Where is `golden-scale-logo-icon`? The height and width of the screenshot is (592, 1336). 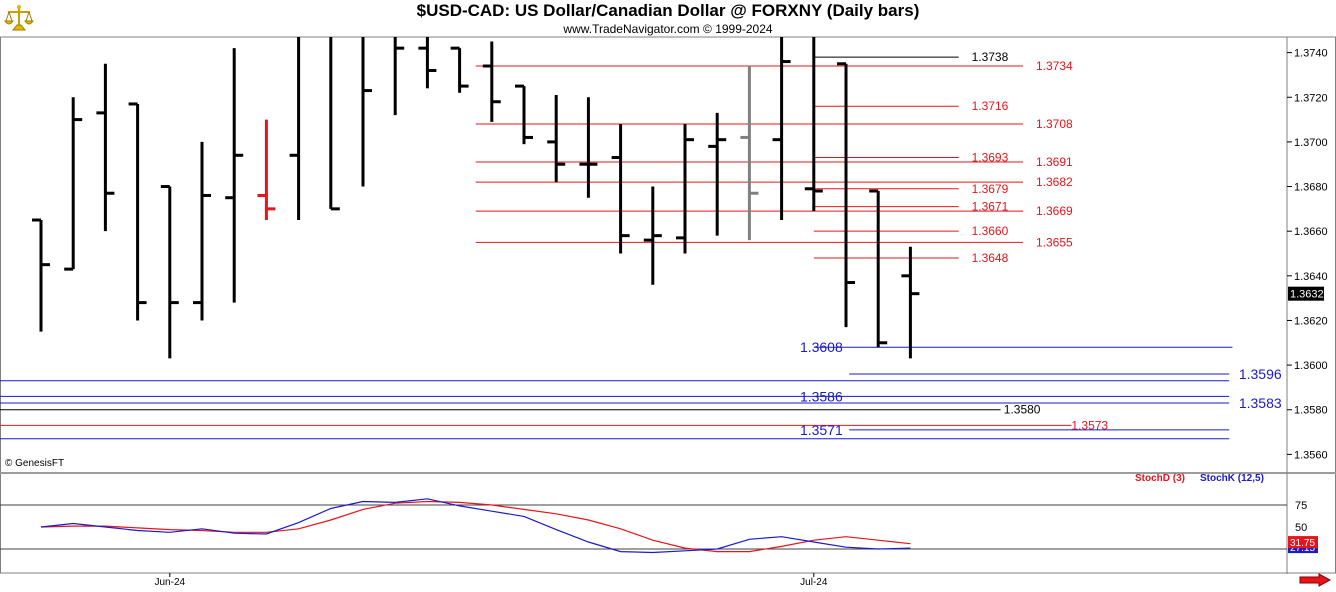
golden-scale-logo-icon is located at coordinates (19, 20).